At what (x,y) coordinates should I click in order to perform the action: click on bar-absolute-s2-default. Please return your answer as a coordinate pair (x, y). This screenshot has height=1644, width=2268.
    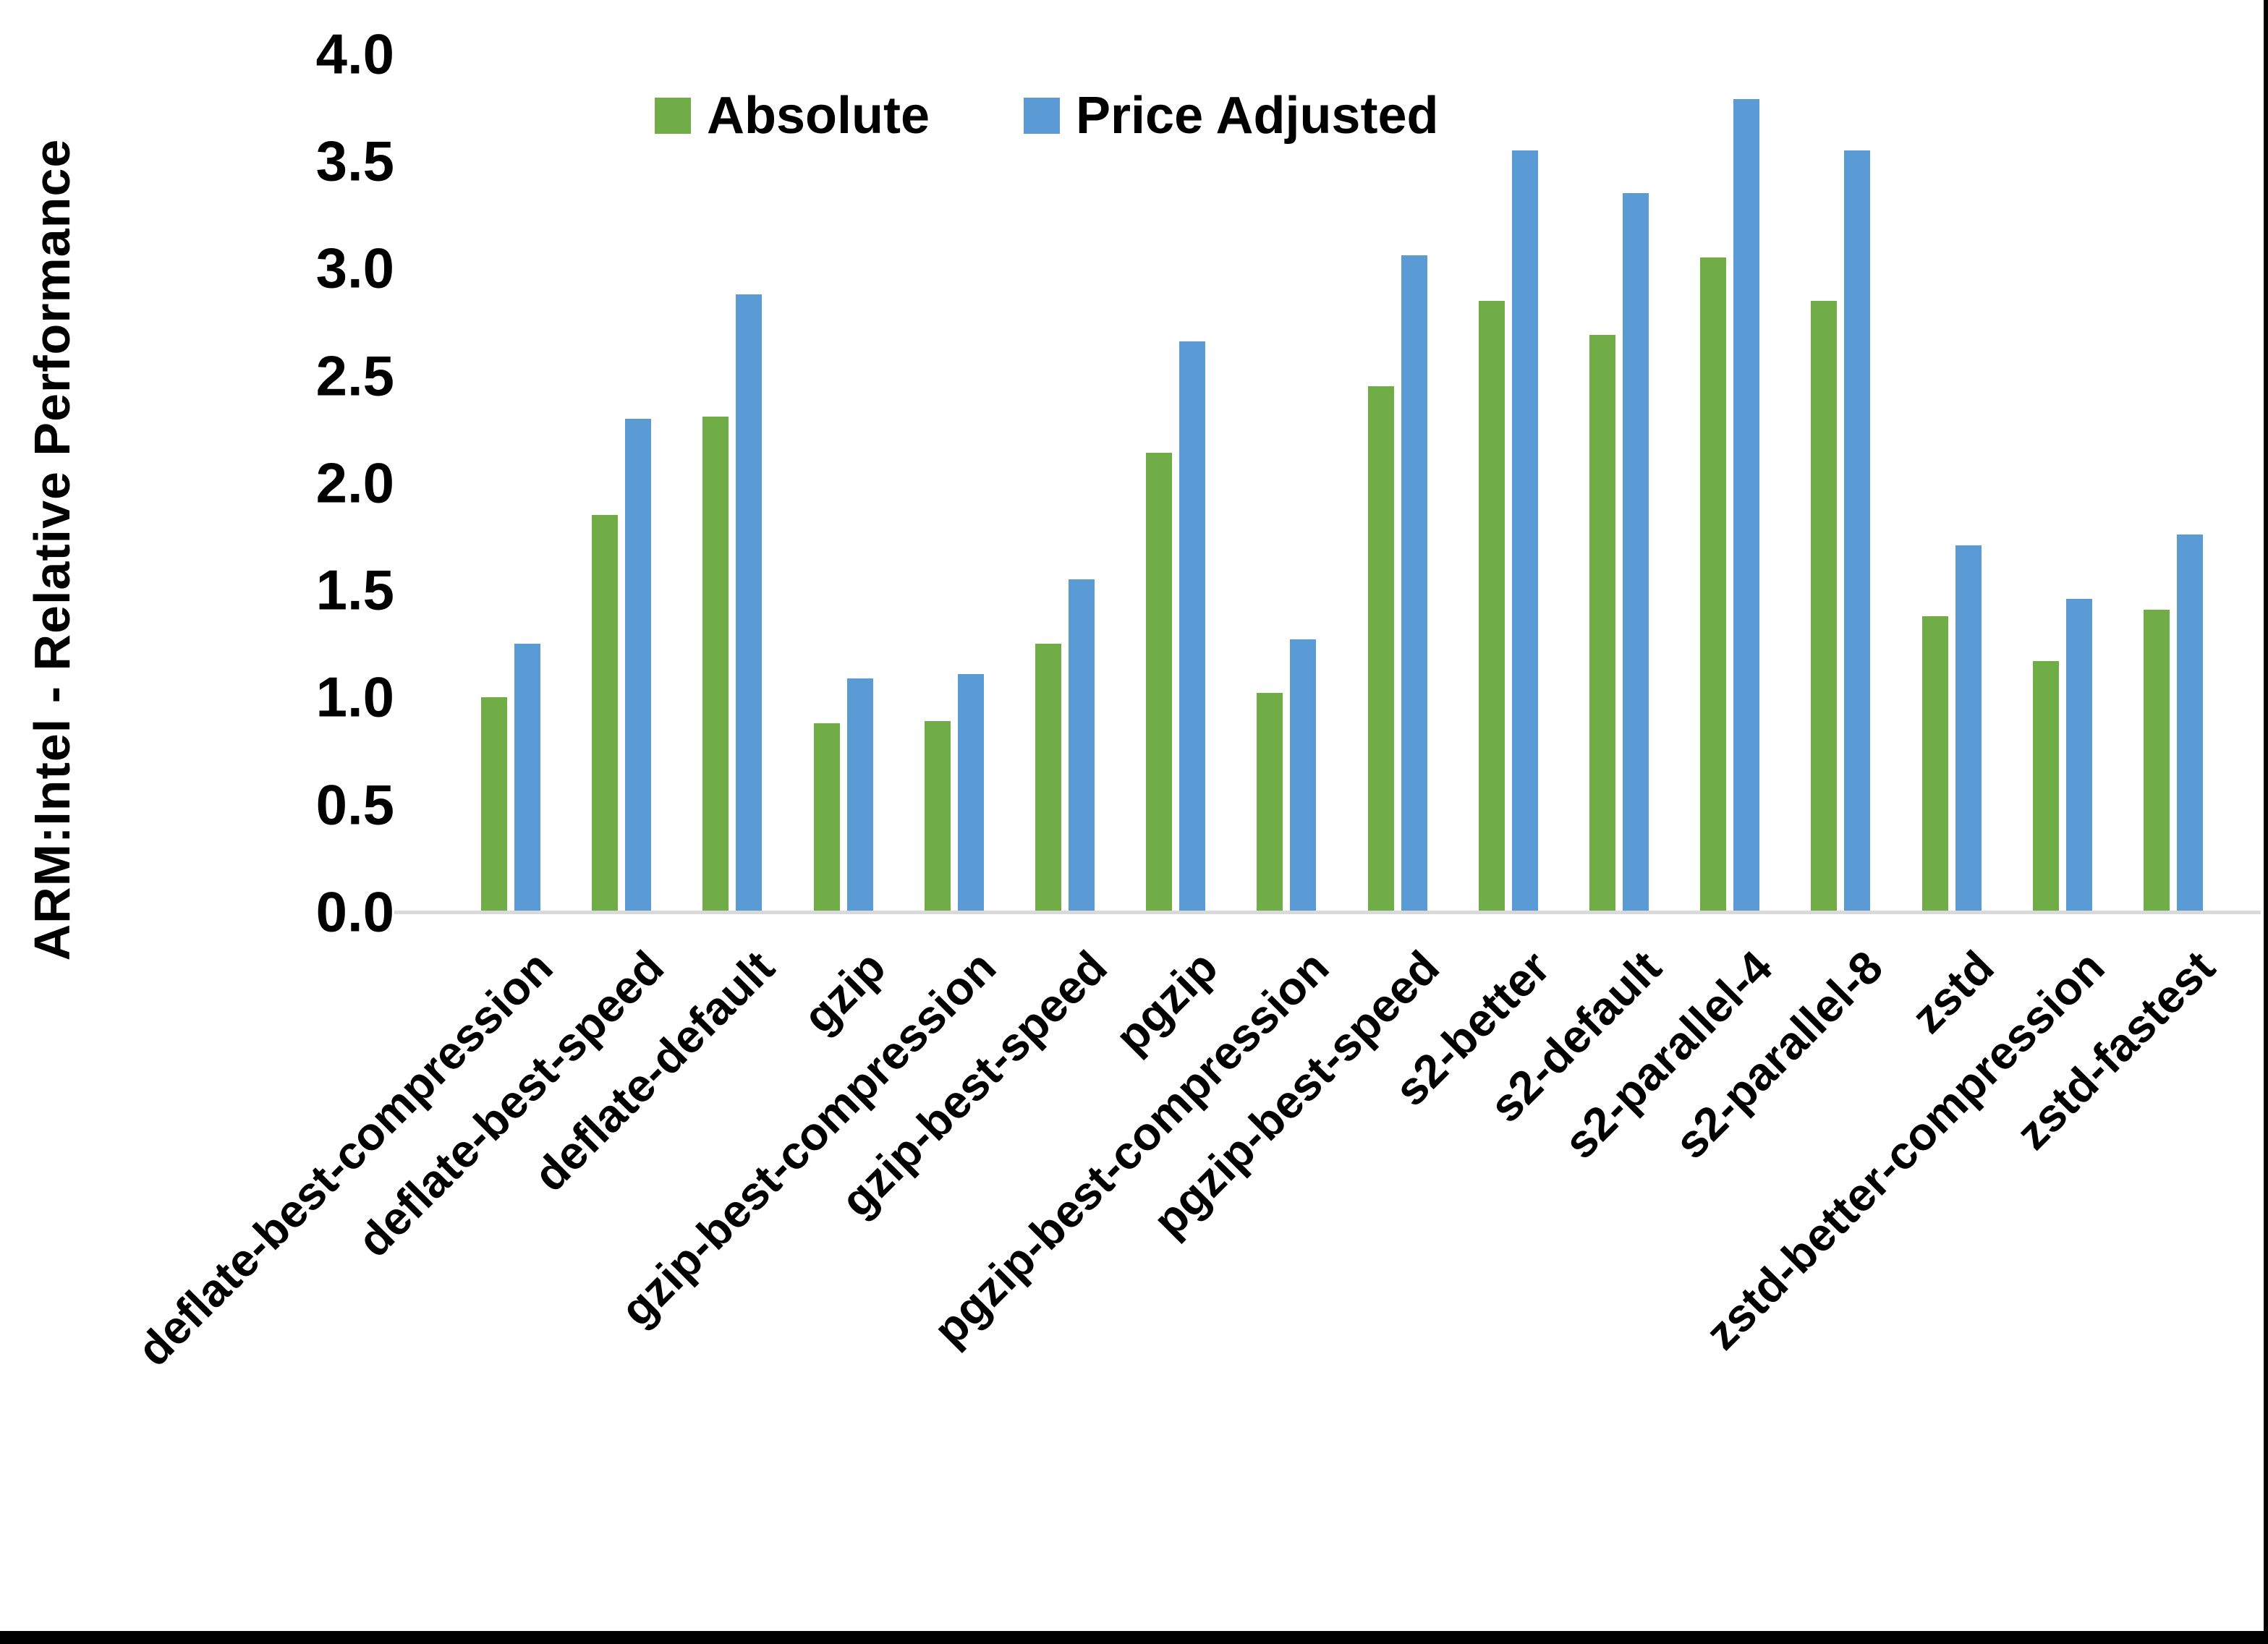
    Looking at the image, I should click on (1602, 623).